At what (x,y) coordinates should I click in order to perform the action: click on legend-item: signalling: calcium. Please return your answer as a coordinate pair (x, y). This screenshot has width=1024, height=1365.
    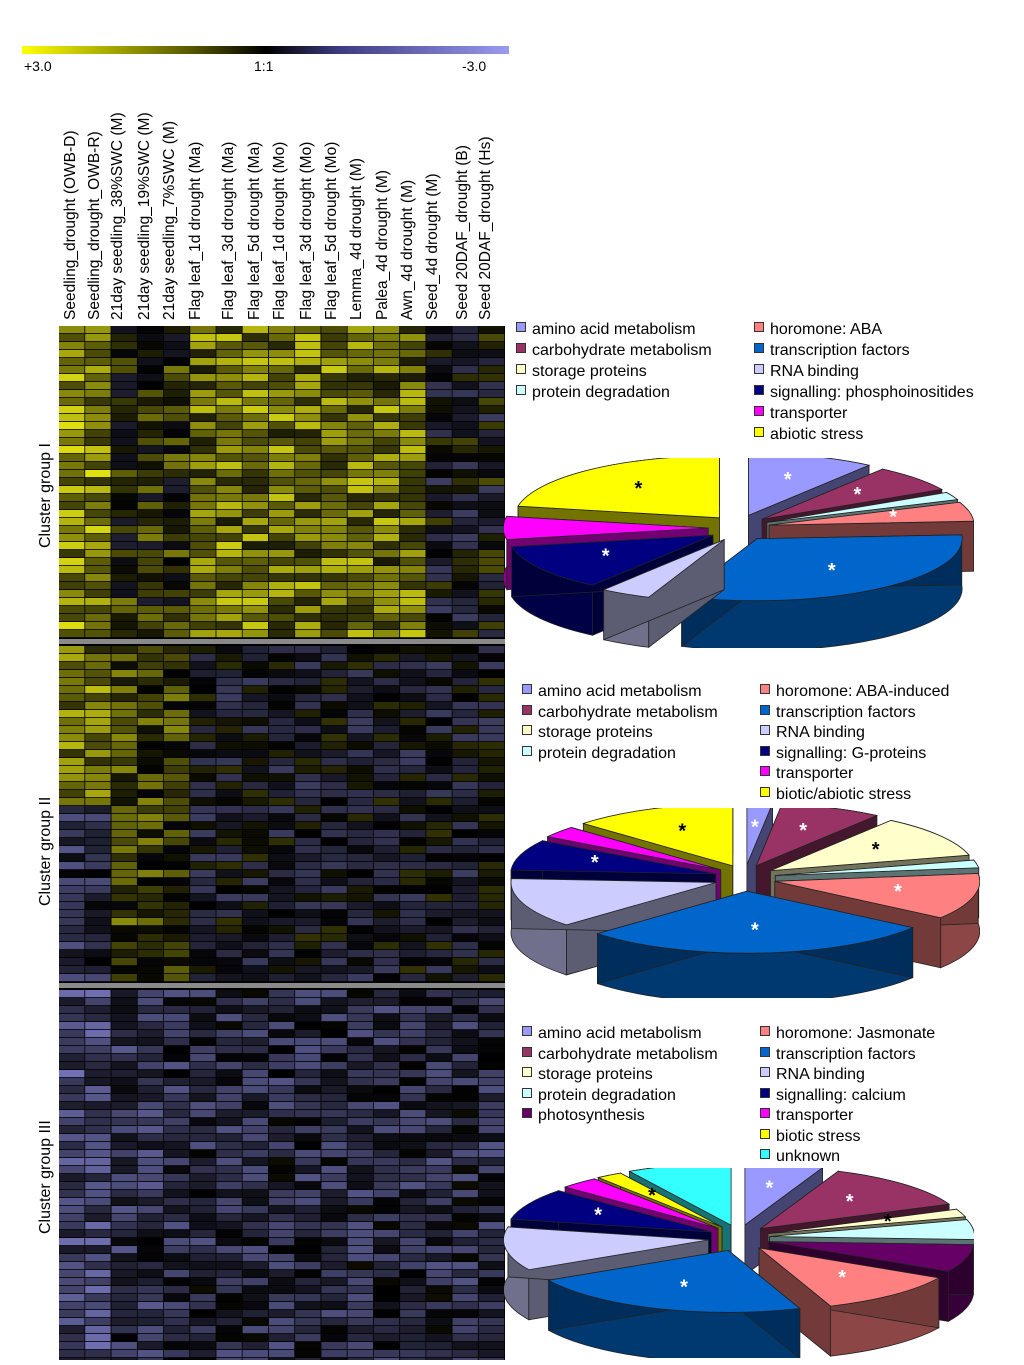
    Looking at the image, I should click on (833, 1095).